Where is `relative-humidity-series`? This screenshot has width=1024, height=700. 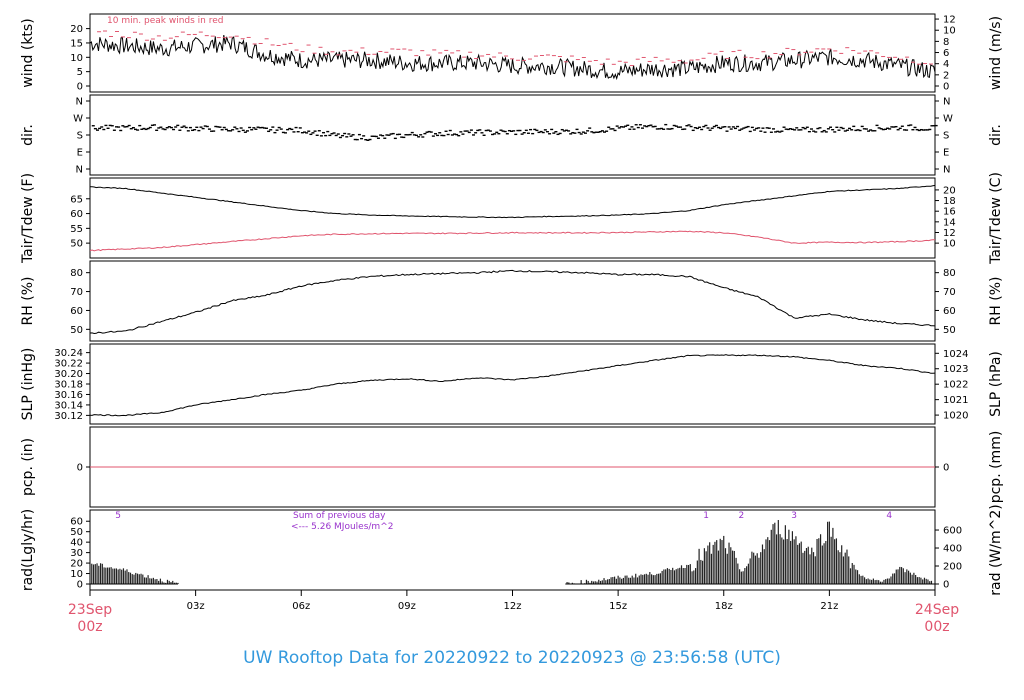 relative-humidity-series is located at coordinates (512, 302).